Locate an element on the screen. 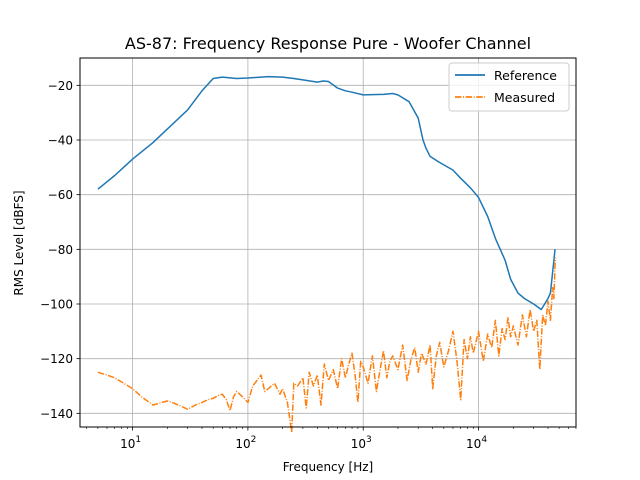  x-tick-label: 10⁴ is located at coordinates (476, 443).